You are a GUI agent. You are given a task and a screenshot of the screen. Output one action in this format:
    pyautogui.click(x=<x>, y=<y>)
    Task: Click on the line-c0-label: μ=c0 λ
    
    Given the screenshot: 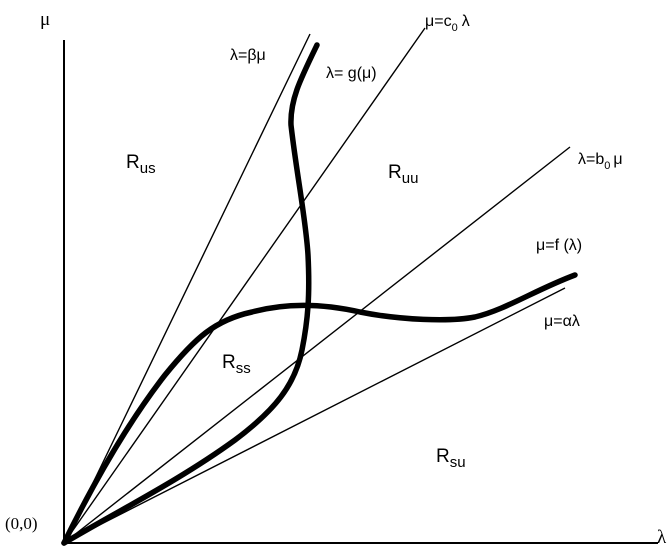 What is the action you would take?
    pyautogui.click(x=447, y=23)
    